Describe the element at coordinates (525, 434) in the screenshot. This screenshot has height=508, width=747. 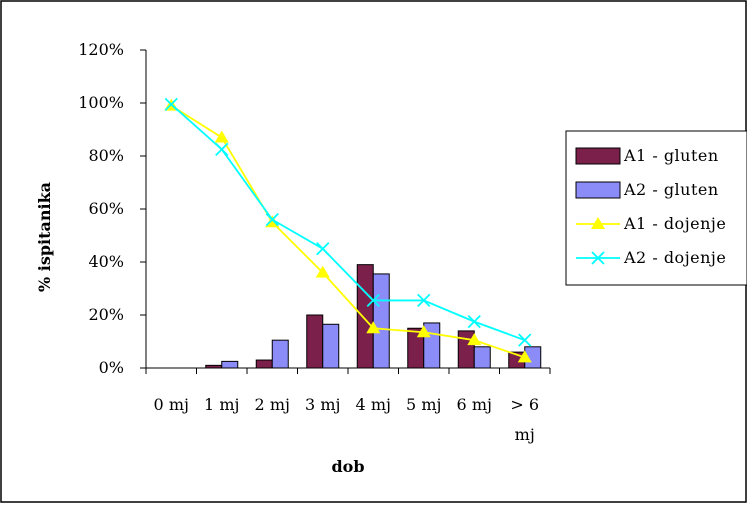
I see `x-tick-label: mj` at that location.